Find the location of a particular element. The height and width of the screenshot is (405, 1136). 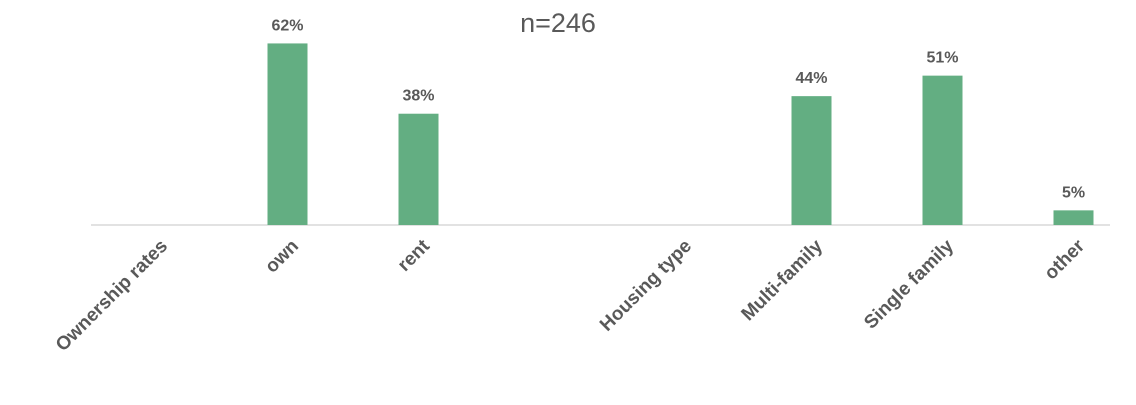

value-label: 44% is located at coordinates (811, 78).